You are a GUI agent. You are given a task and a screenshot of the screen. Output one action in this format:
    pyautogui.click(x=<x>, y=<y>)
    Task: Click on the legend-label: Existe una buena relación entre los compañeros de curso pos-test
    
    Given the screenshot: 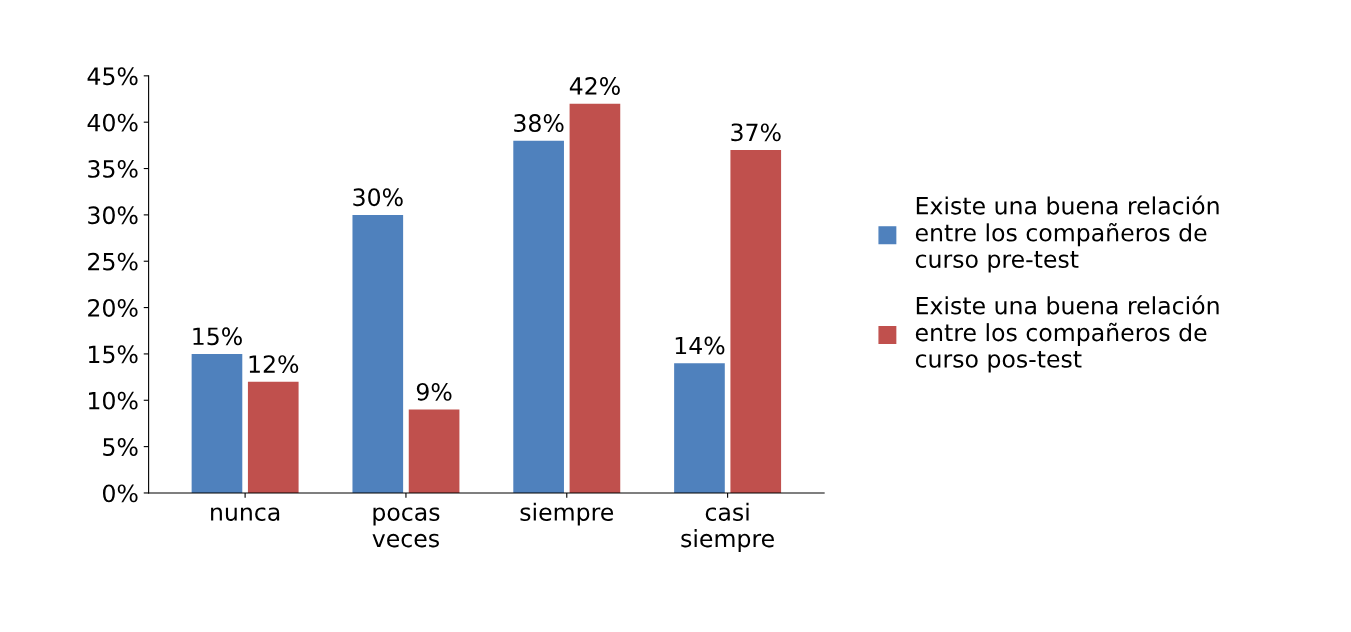 What is the action you would take?
    pyautogui.click(x=1067, y=334)
    